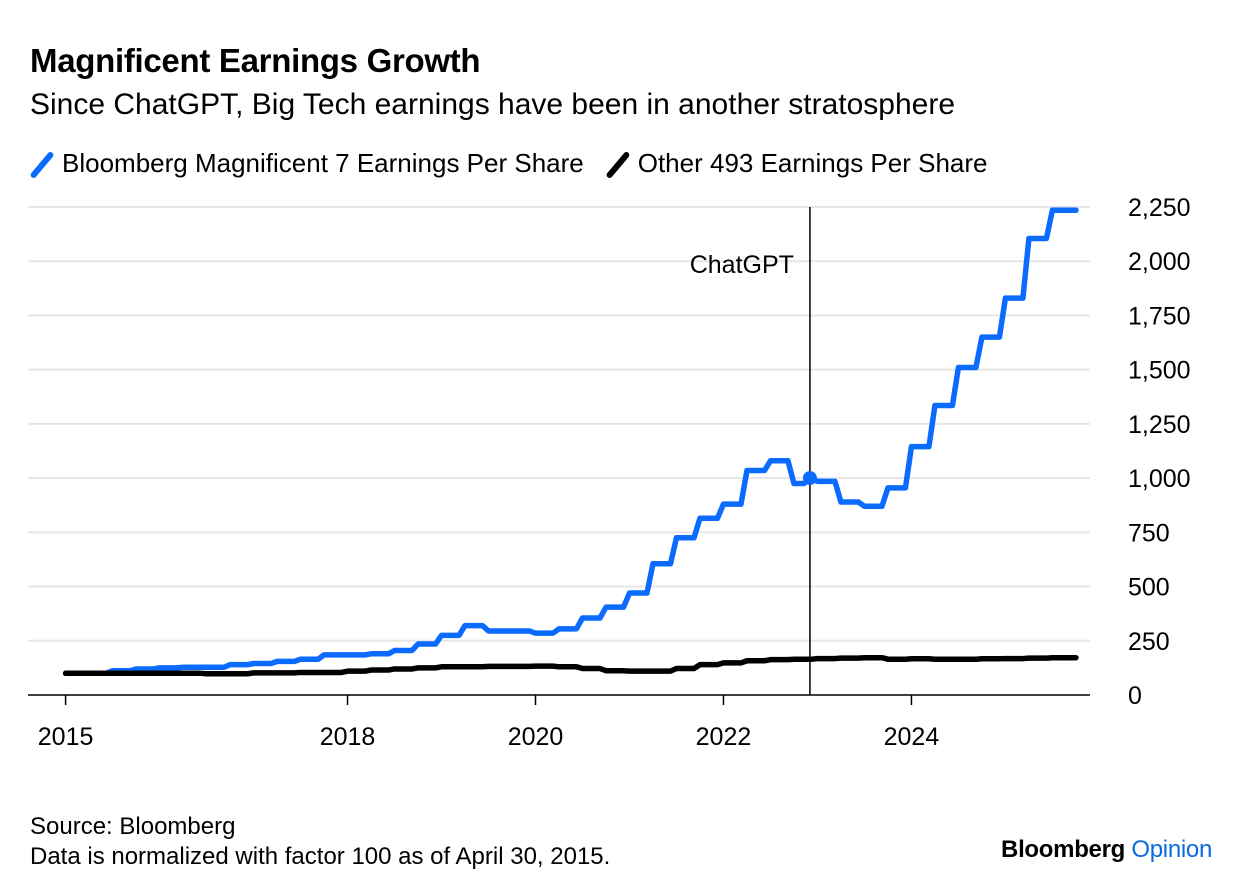  I want to click on x-tick-label: 2024, so click(912, 737).